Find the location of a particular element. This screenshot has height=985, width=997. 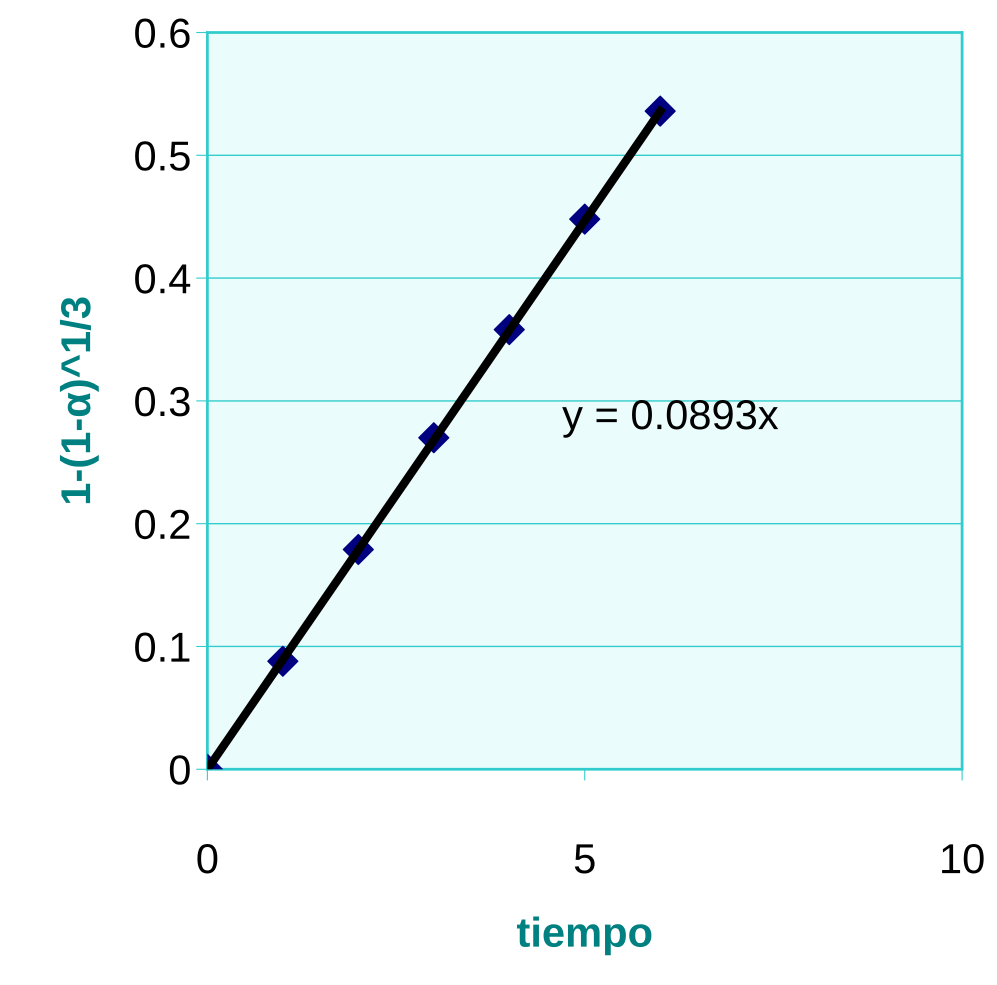

annotation: y = 0.0893x is located at coordinates (670, 419).